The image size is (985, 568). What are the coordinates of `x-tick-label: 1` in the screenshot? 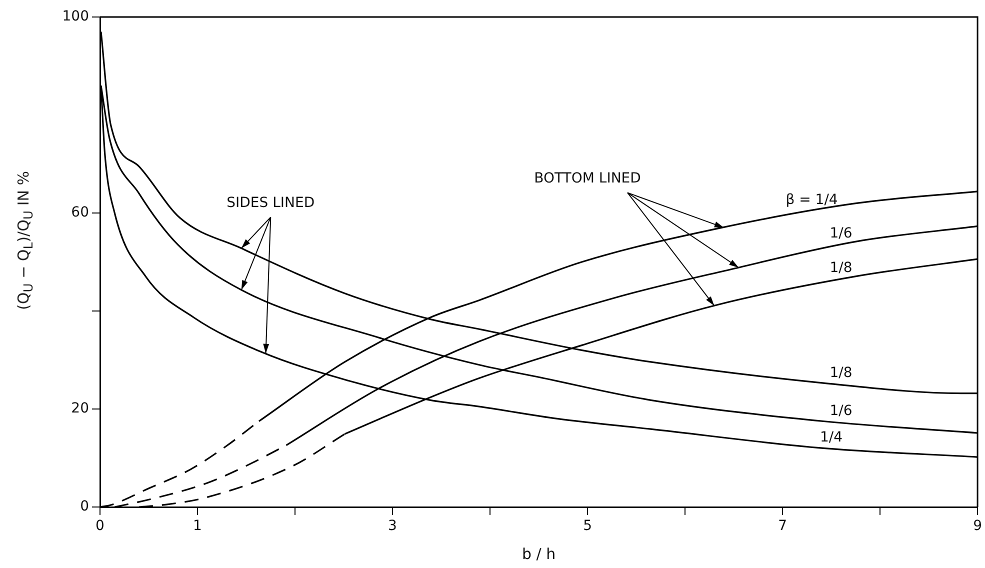 It's located at (197, 526).